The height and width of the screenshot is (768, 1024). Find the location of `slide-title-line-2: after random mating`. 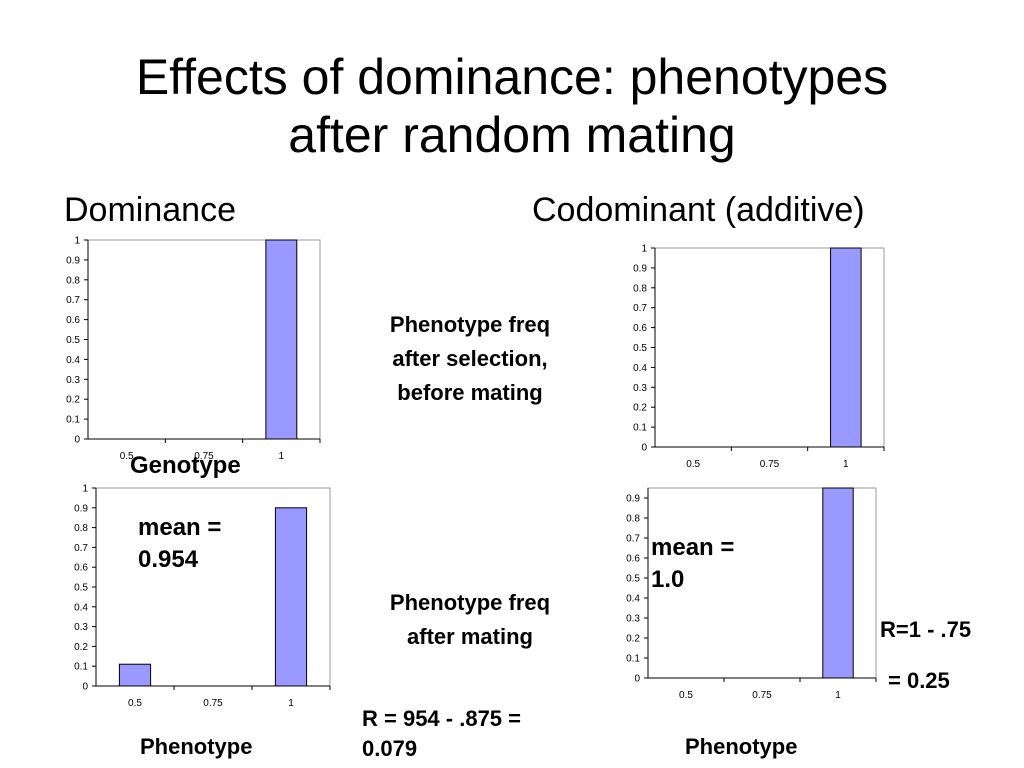

slide-title-line-2: after random mating is located at coordinates (512, 135).